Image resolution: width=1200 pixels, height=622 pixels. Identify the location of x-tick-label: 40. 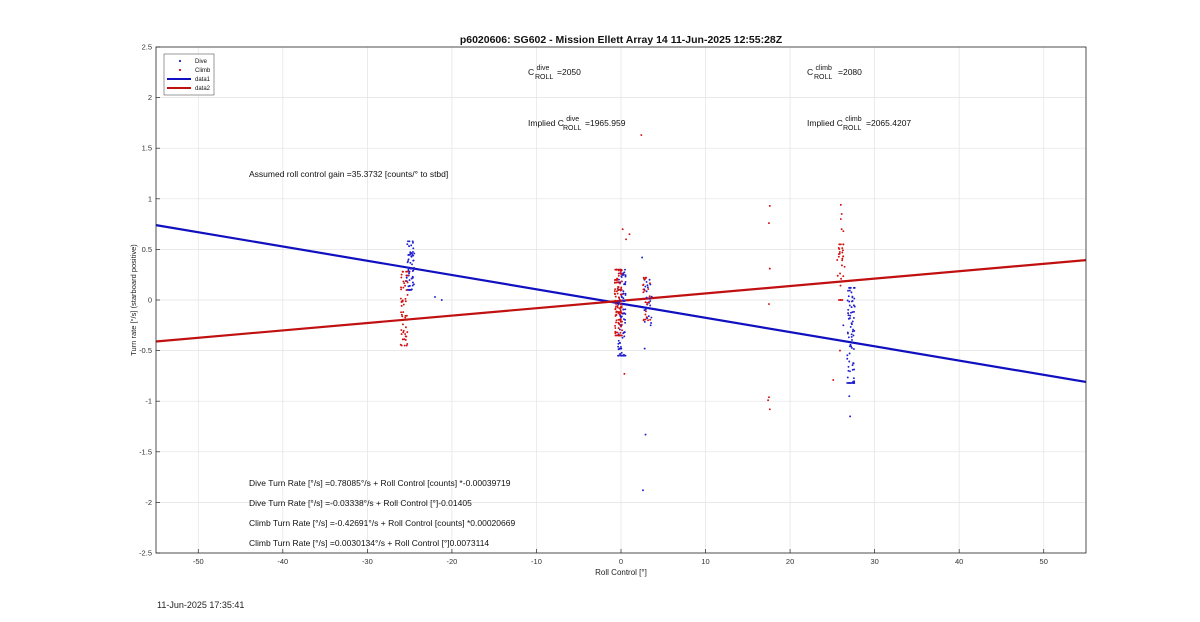
(959, 561).